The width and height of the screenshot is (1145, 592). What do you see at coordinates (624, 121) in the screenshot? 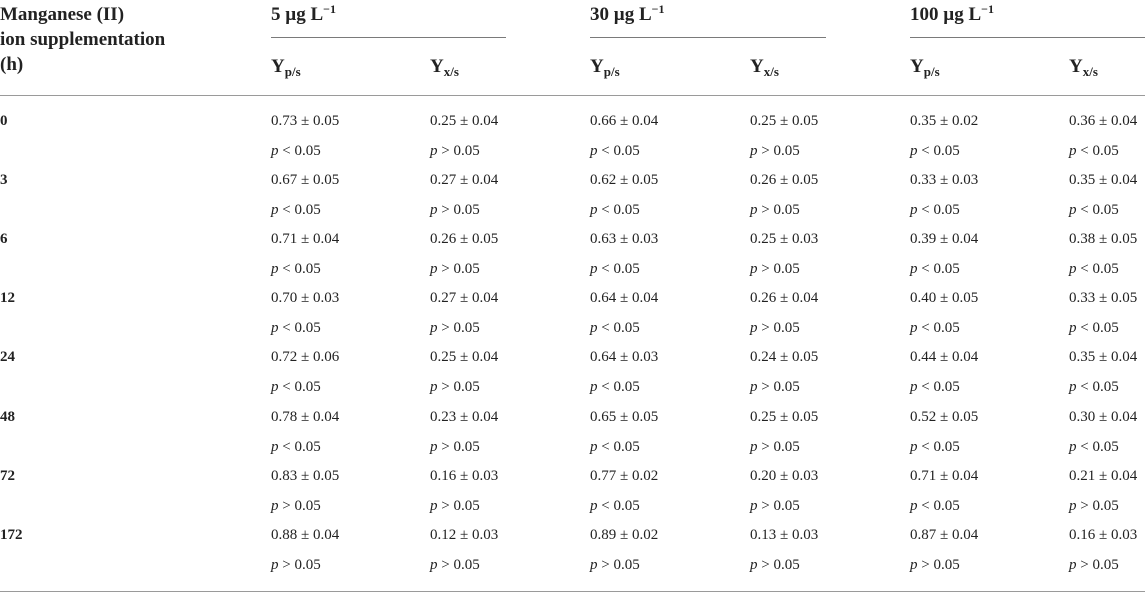
I see `yield-value: 0.66 ± 0.04` at bounding box center [624, 121].